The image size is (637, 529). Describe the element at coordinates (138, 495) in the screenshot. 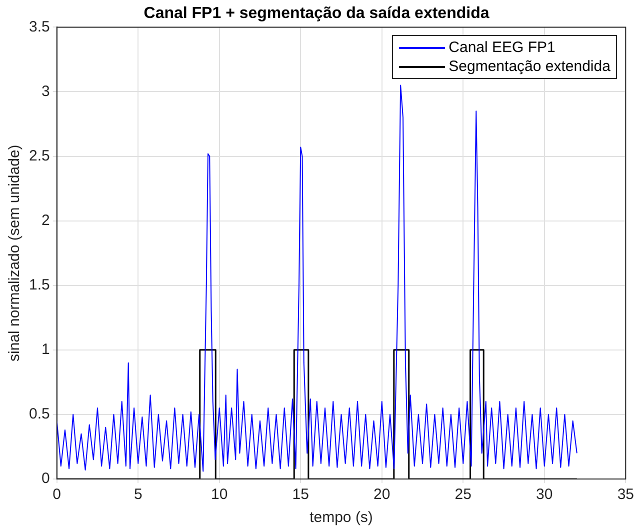

I see `x-tick-label: 5` at that location.